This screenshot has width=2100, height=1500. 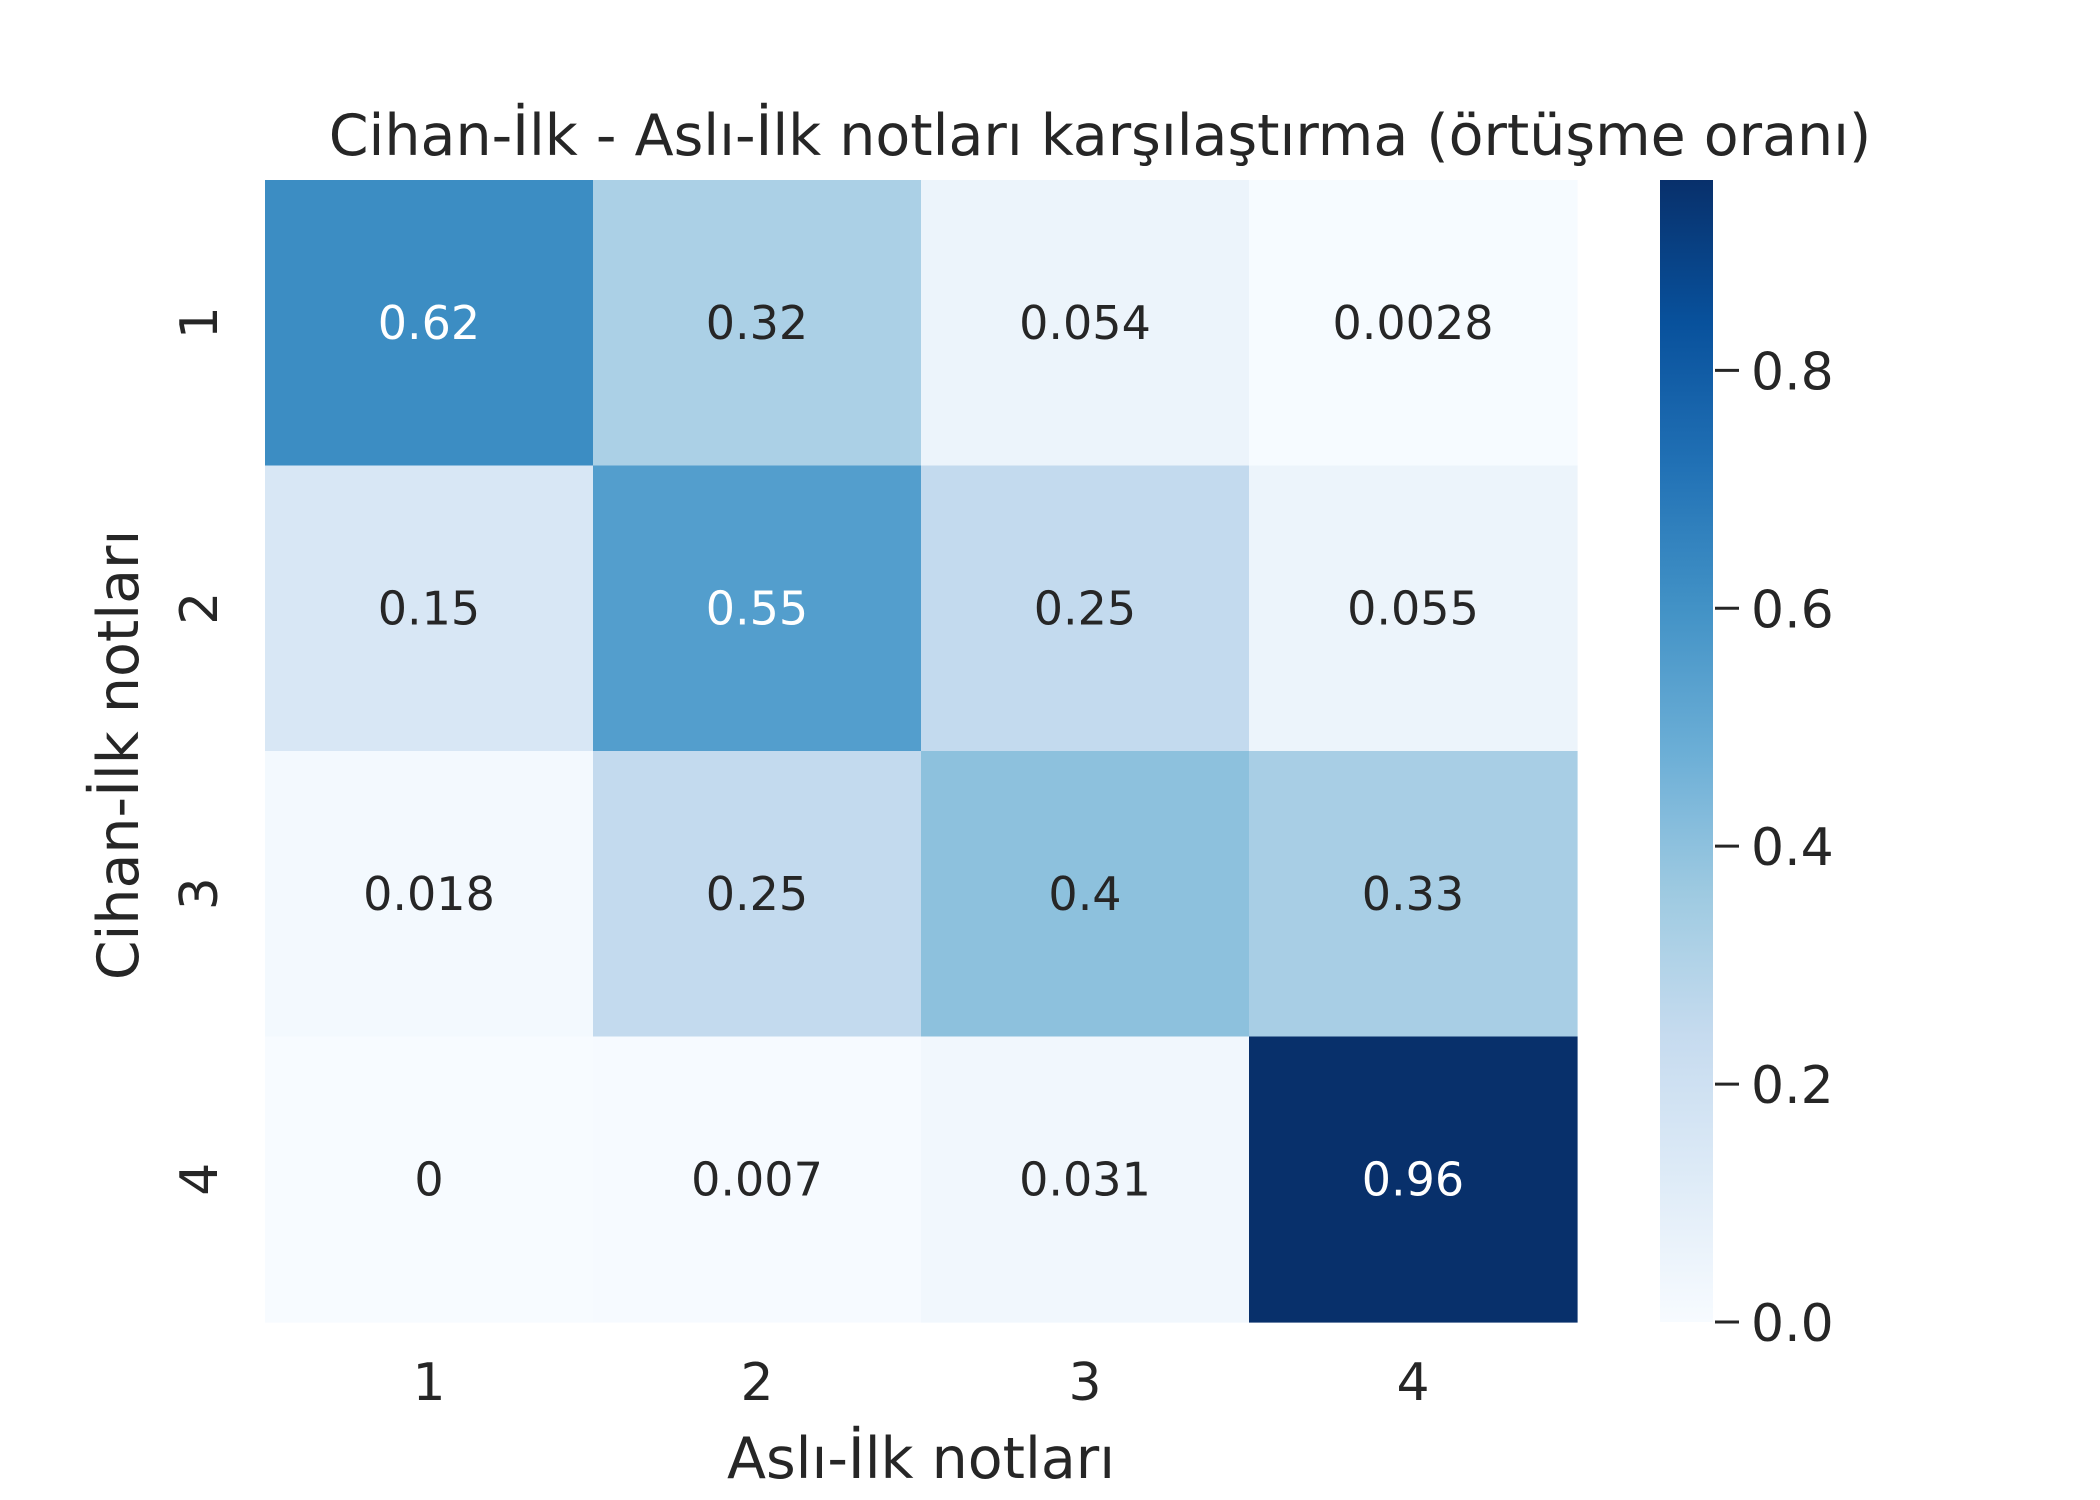 What do you see at coordinates (756, 1383) in the screenshot?
I see `x-tick-label-2: 2` at bounding box center [756, 1383].